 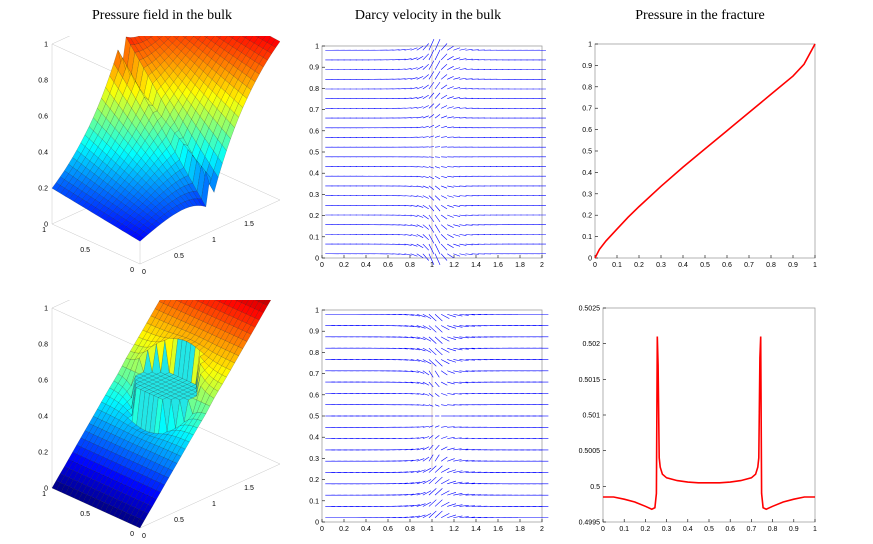 What do you see at coordinates (85, 250) in the screenshot?
I see `y-tick-label: 0.5` at bounding box center [85, 250].